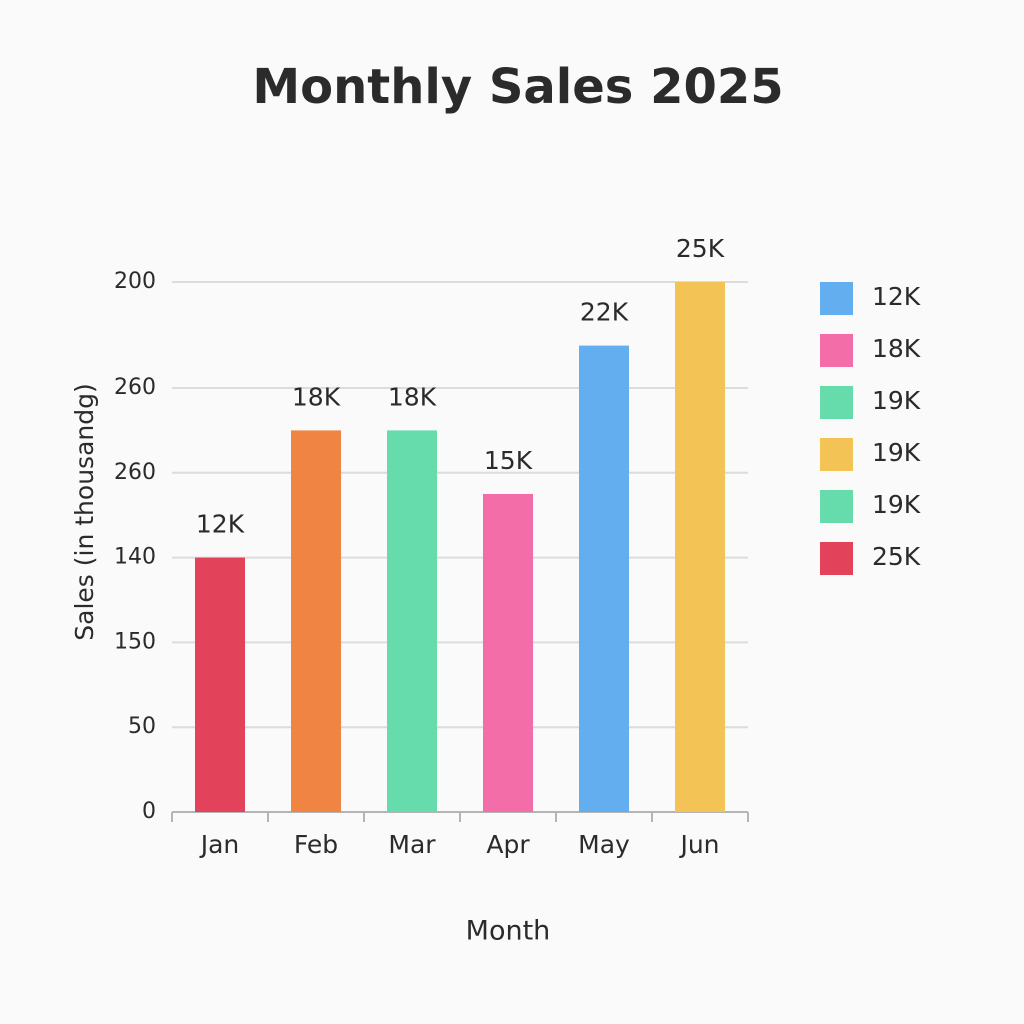 This screenshot has width=1024, height=1024. I want to click on value-label: 15K, so click(508, 460).